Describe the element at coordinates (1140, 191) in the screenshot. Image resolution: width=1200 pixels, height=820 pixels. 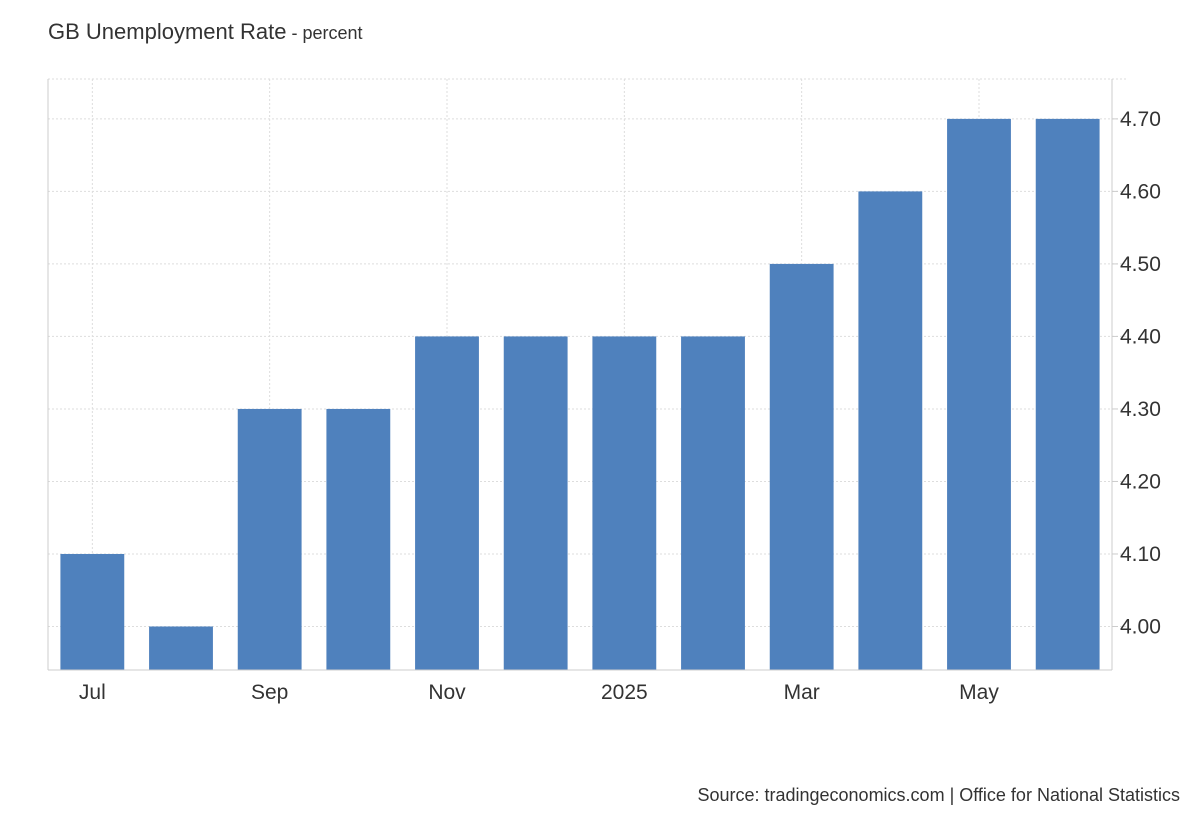
I see `y-tick-label: 4.60` at that location.